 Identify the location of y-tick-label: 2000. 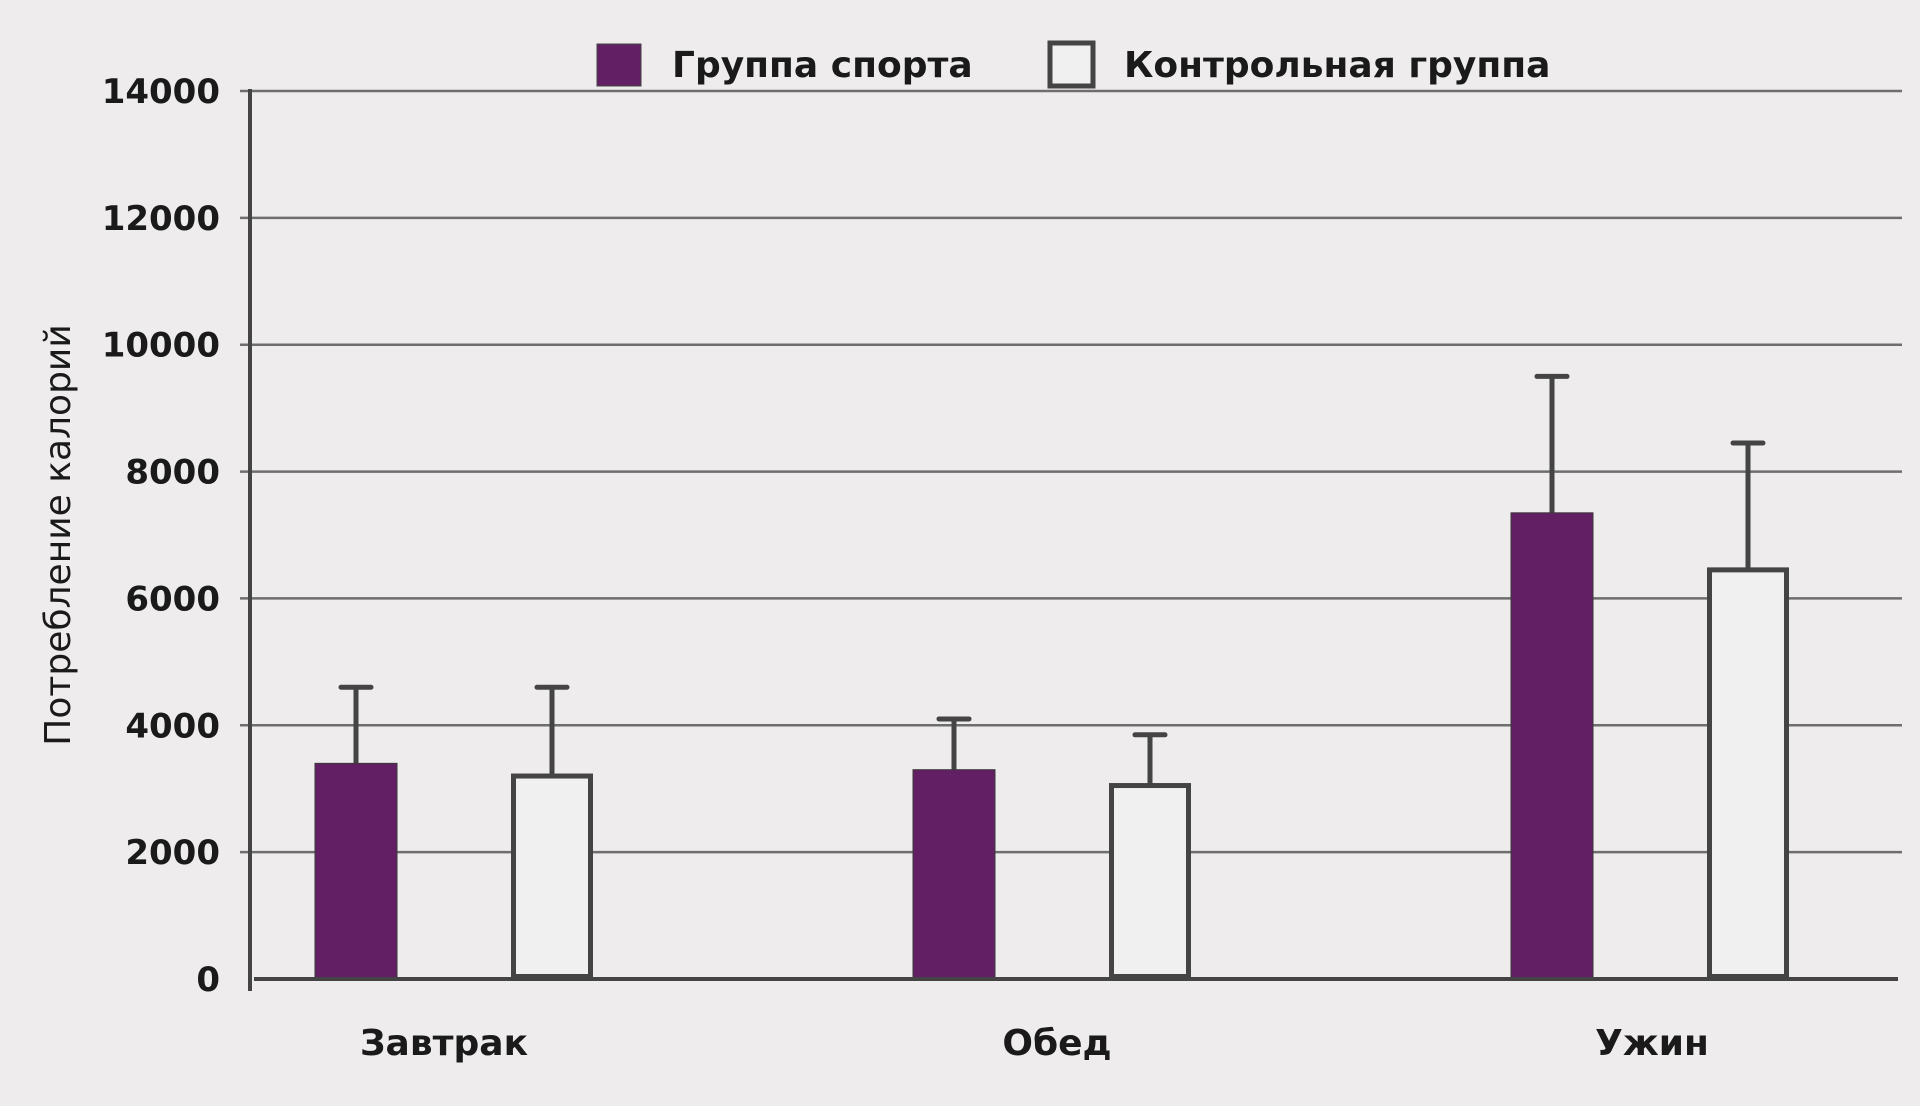
(172, 853).